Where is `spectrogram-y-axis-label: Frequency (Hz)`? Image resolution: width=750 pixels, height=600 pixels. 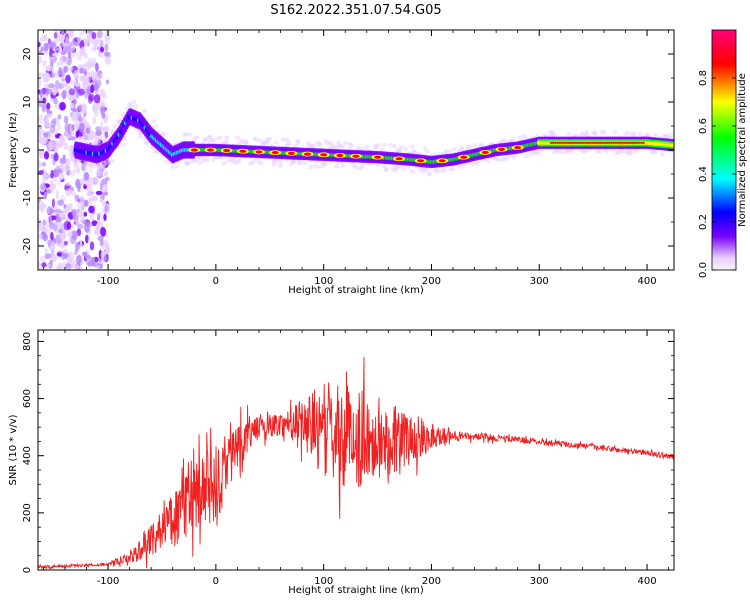 spectrogram-y-axis-label: Frequency (Hz) is located at coordinates (13, 150).